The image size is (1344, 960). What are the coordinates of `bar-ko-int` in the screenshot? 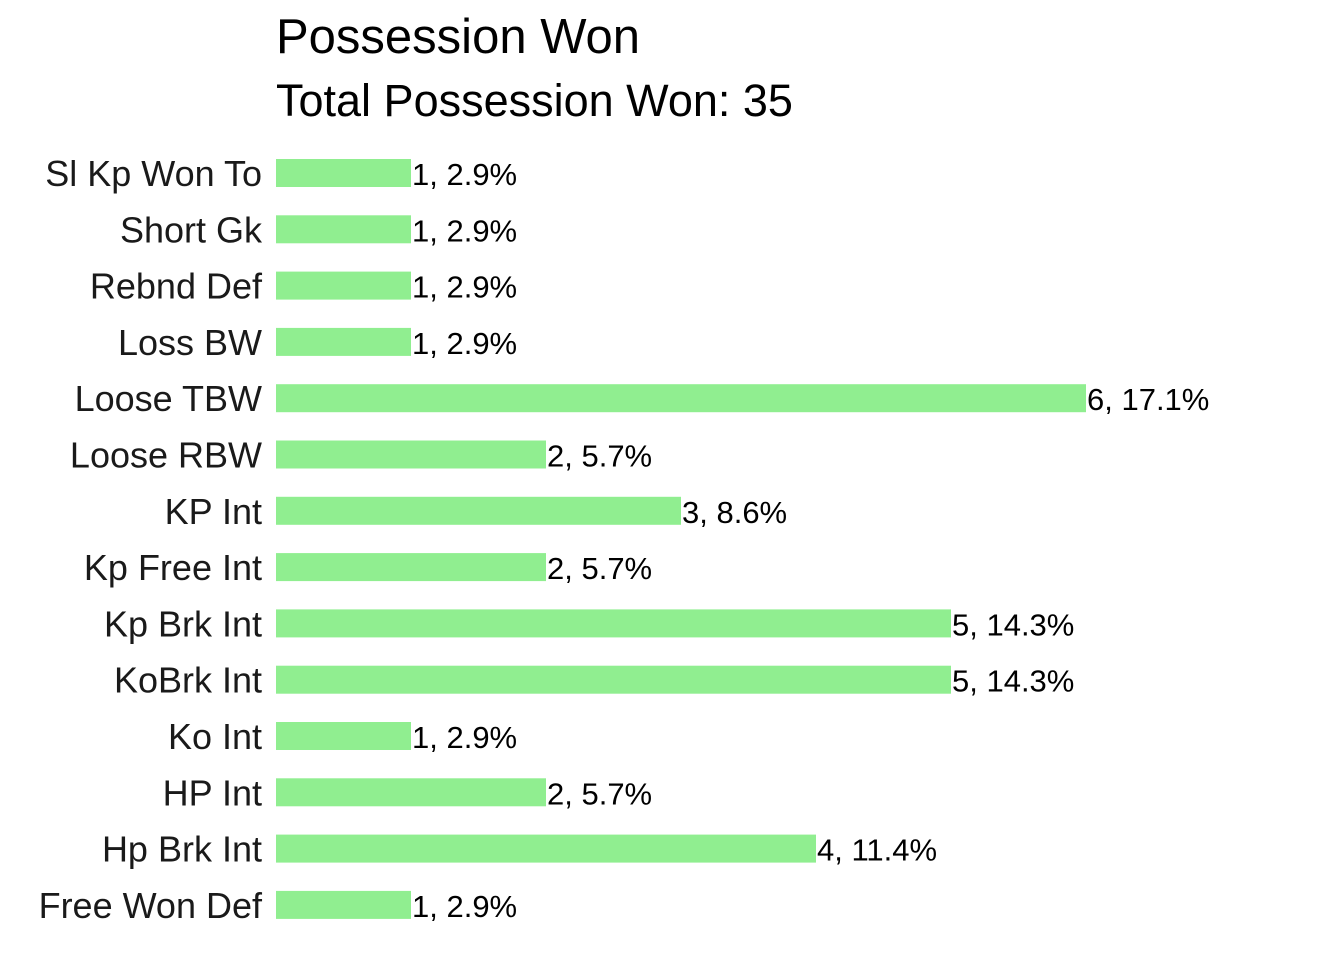 It's located at (343, 736).